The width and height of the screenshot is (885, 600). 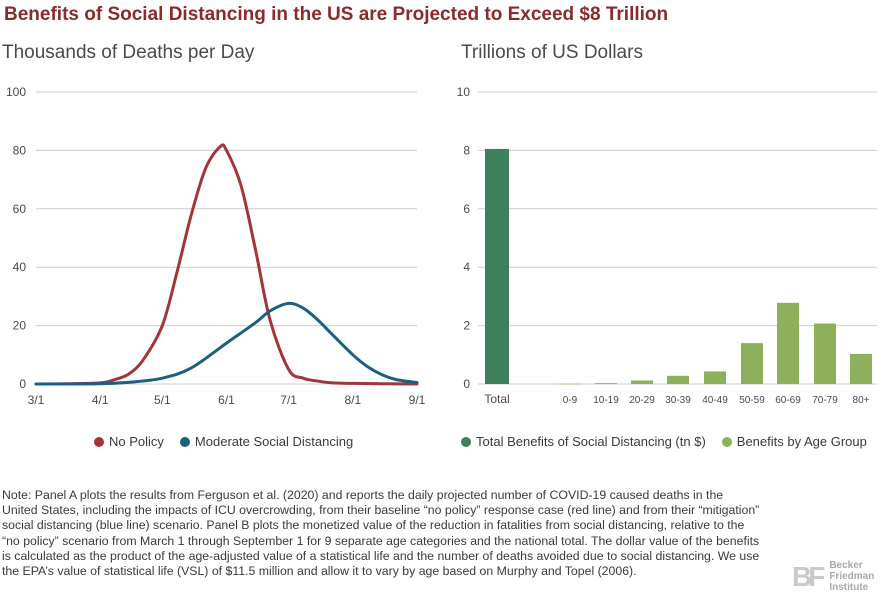 I want to click on bfi-logo: BF Becker Friedman Institute, so click(x=833, y=576).